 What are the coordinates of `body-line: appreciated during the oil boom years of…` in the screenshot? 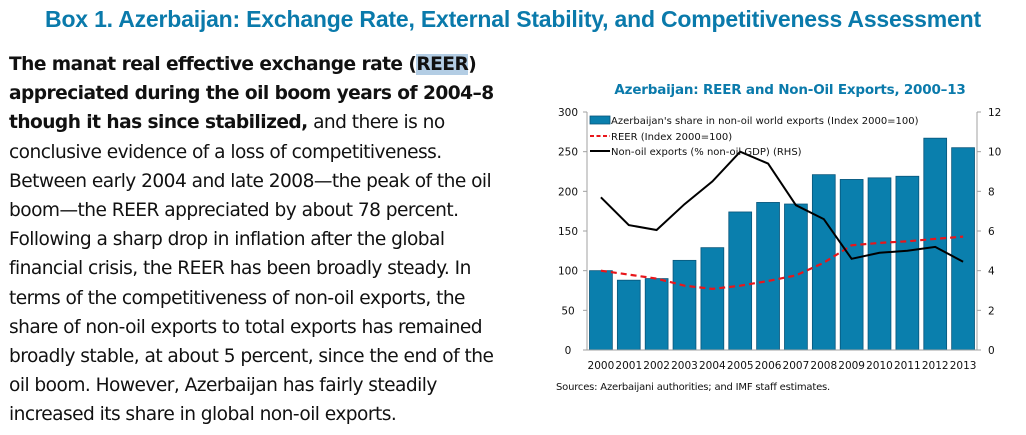 It's located at (274, 93).